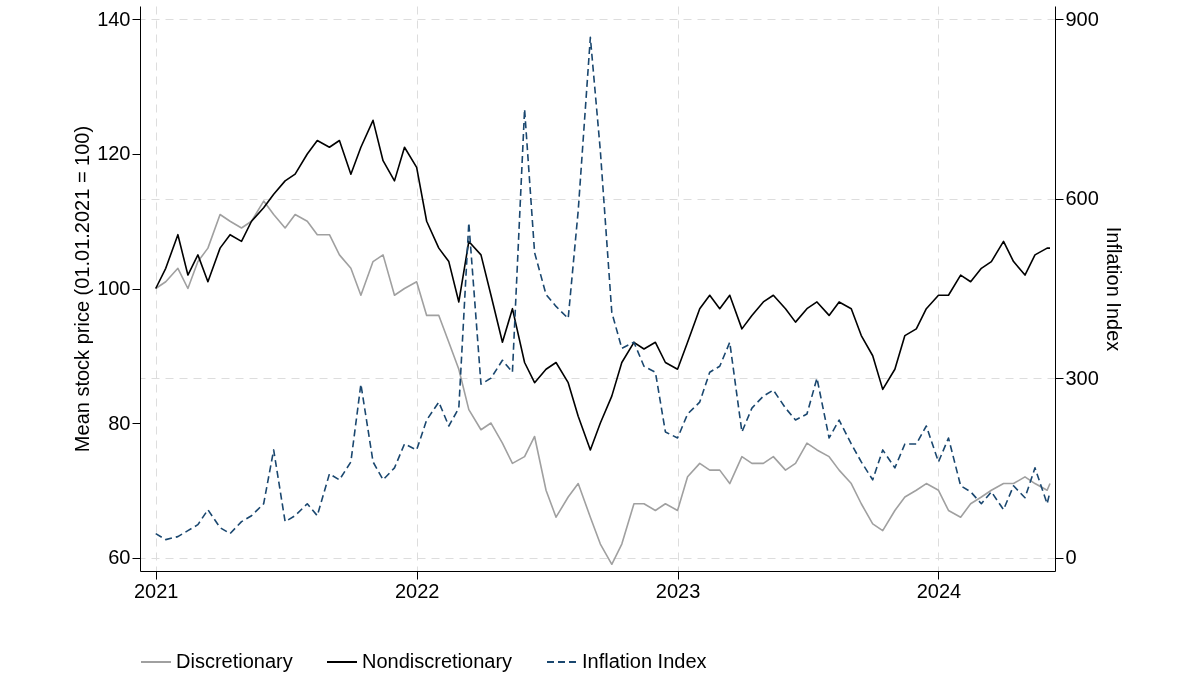 This screenshot has height=687, width=1181. I want to click on y2-tick-label: 900, so click(1082, 18).